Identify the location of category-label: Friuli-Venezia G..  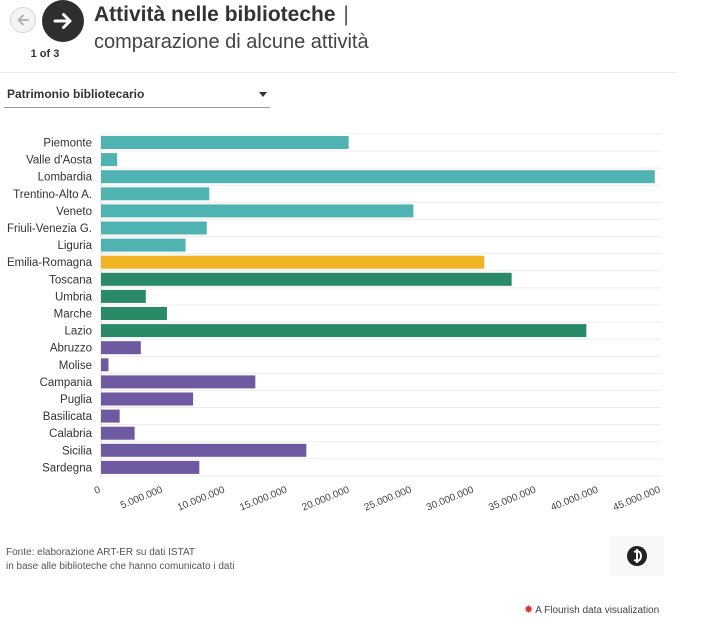
(49, 229).